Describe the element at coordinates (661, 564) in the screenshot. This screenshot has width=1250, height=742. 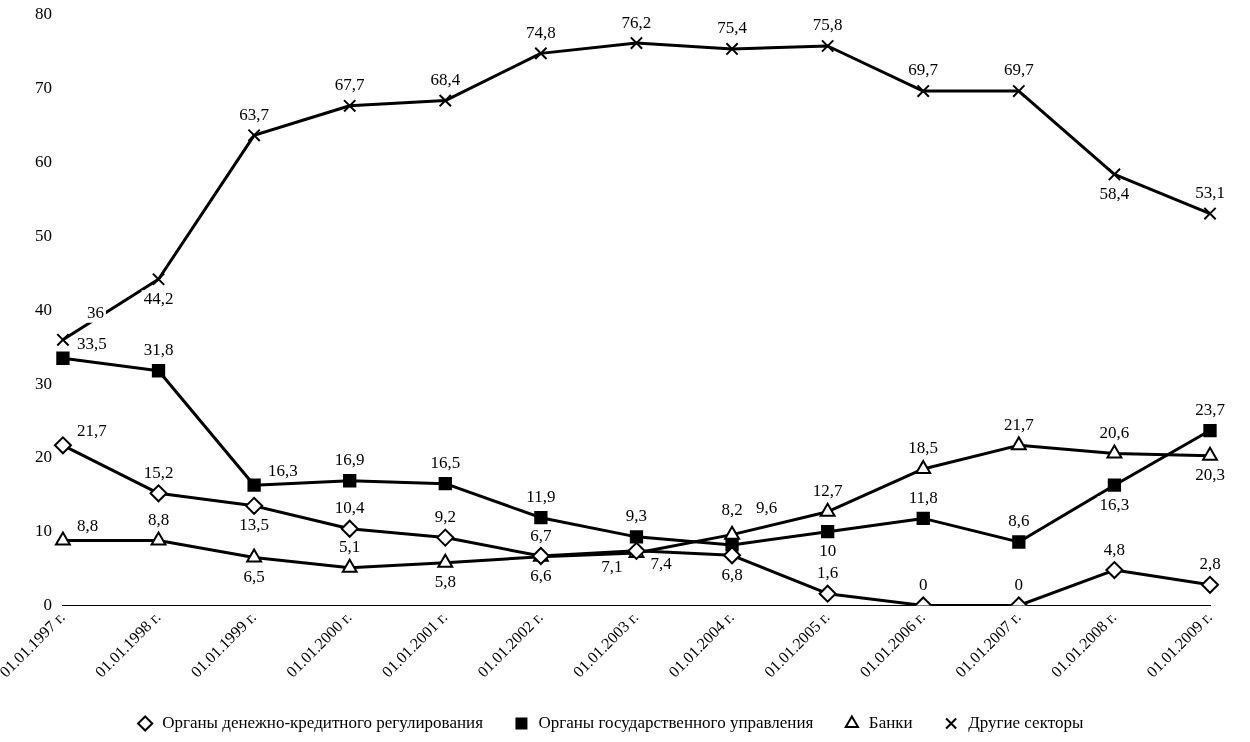
I see `data-label: 7,4` at that location.